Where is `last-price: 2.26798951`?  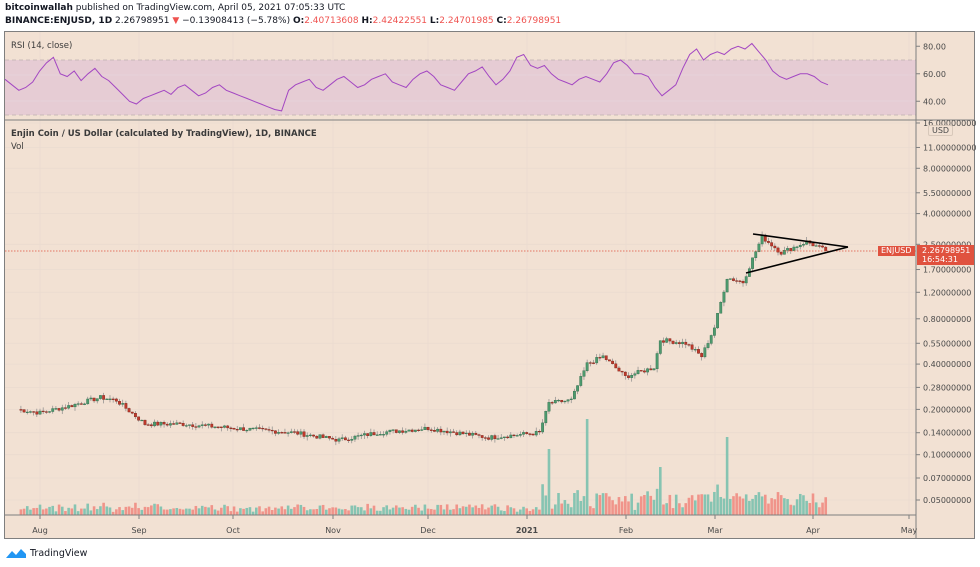 last-price: 2.26798951 is located at coordinates (142, 21).